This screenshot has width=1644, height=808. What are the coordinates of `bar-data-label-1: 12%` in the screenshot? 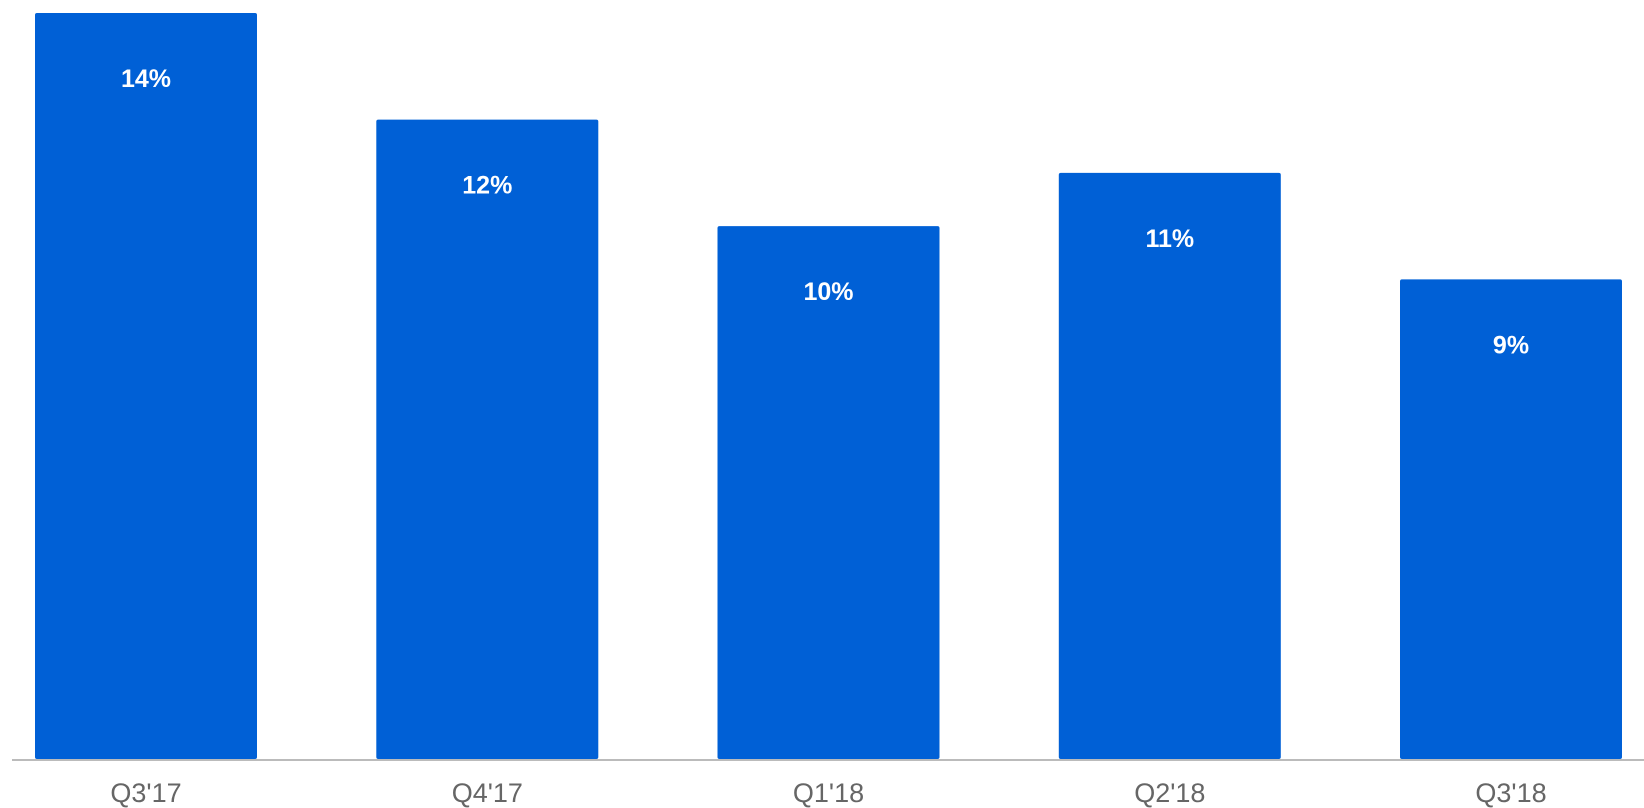 It's located at (487, 186).